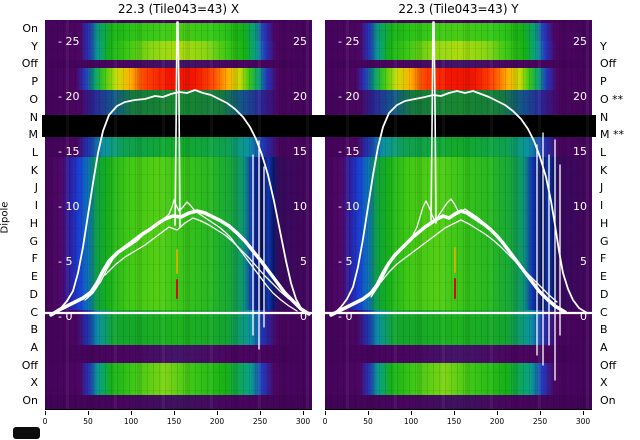 The width and height of the screenshot is (640, 440). Describe the element at coordinates (33, 223) in the screenshot. I see `row-label-left: H` at that location.